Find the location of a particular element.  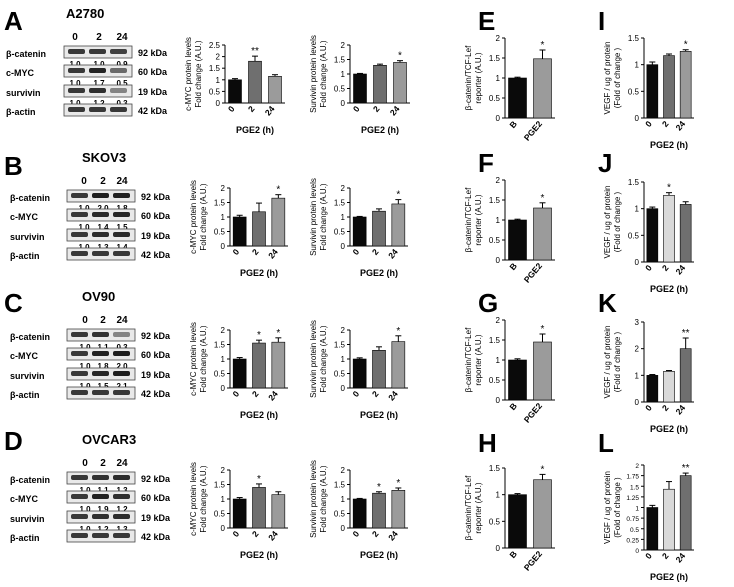

blot-quant-value: 1.5 is located at coordinates (103, 386).